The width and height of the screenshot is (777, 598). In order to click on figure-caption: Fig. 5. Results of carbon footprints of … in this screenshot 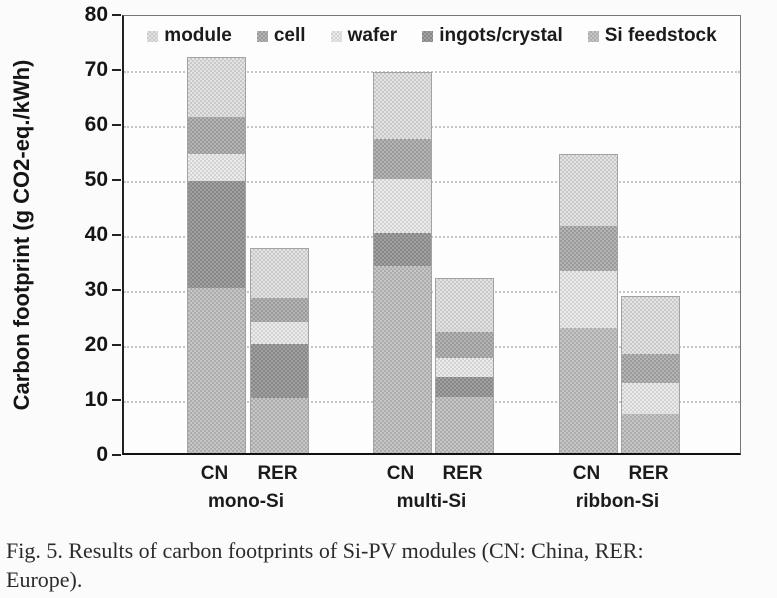, I will do `click(388, 565)`.